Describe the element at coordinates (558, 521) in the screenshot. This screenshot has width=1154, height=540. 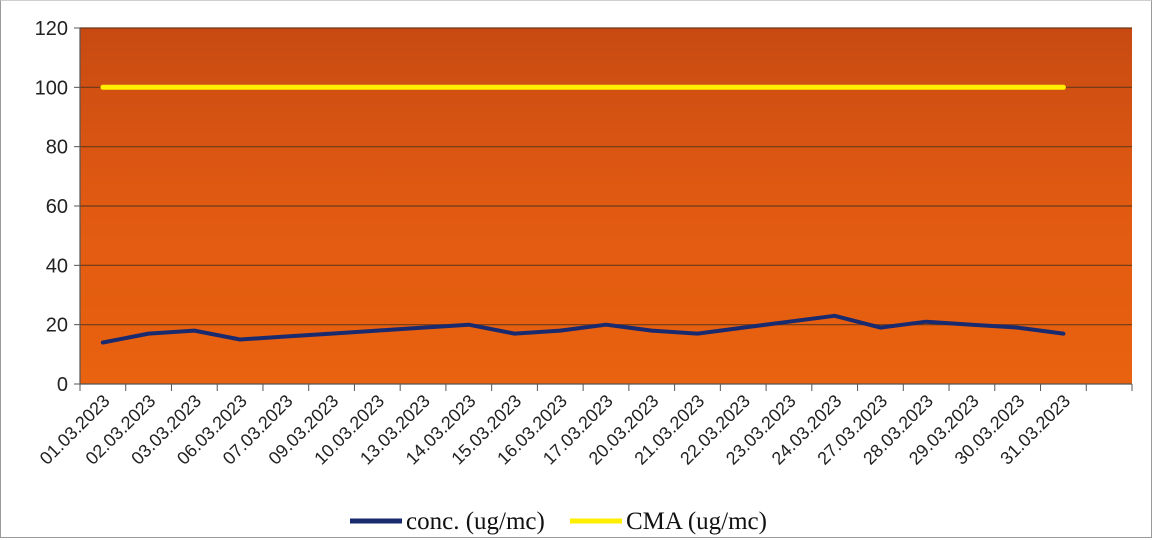
I see `legend: conc. (ug/mc) CMA (ug/mc)` at that location.